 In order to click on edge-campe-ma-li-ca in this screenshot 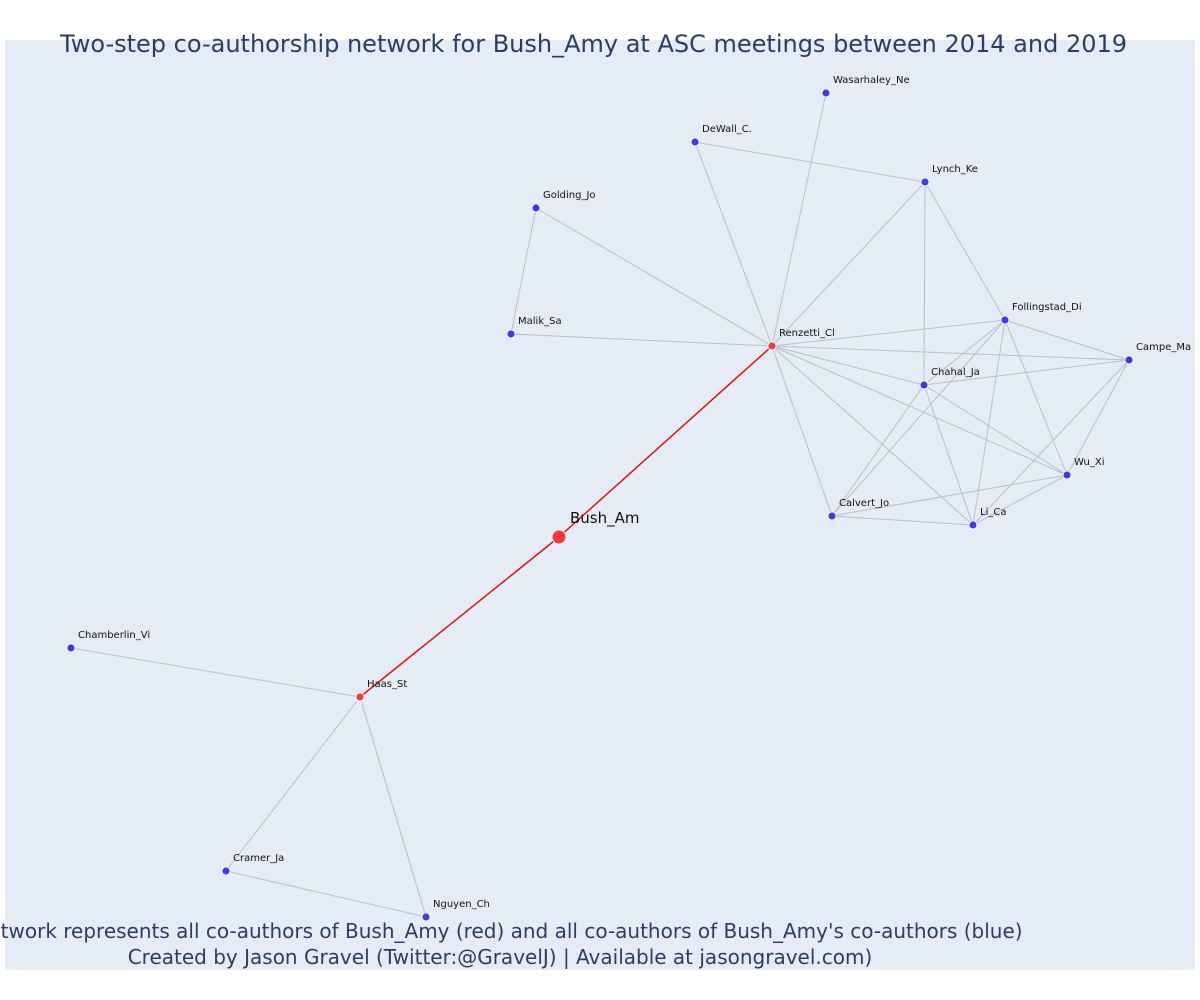, I will do `click(1051, 442)`.